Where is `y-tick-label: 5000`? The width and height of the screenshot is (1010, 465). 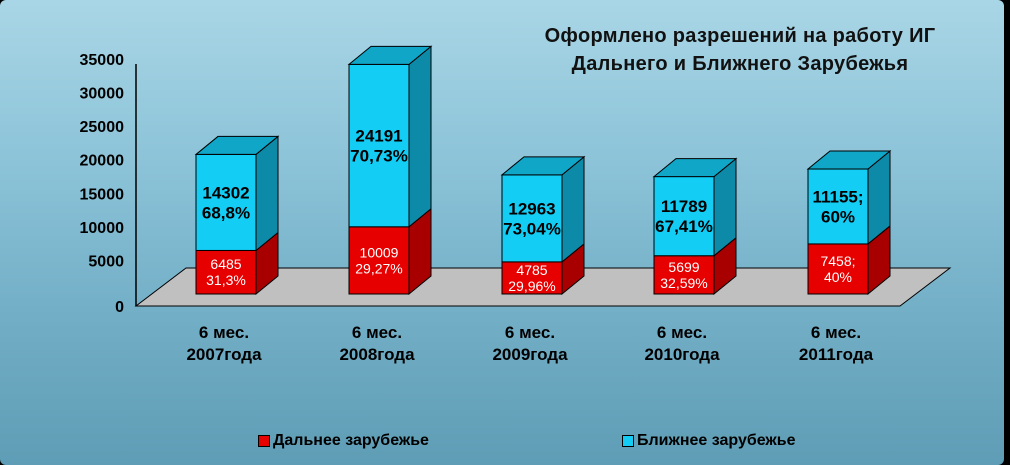 y-tick-label: 5000 is located at coordinates (106, 261).